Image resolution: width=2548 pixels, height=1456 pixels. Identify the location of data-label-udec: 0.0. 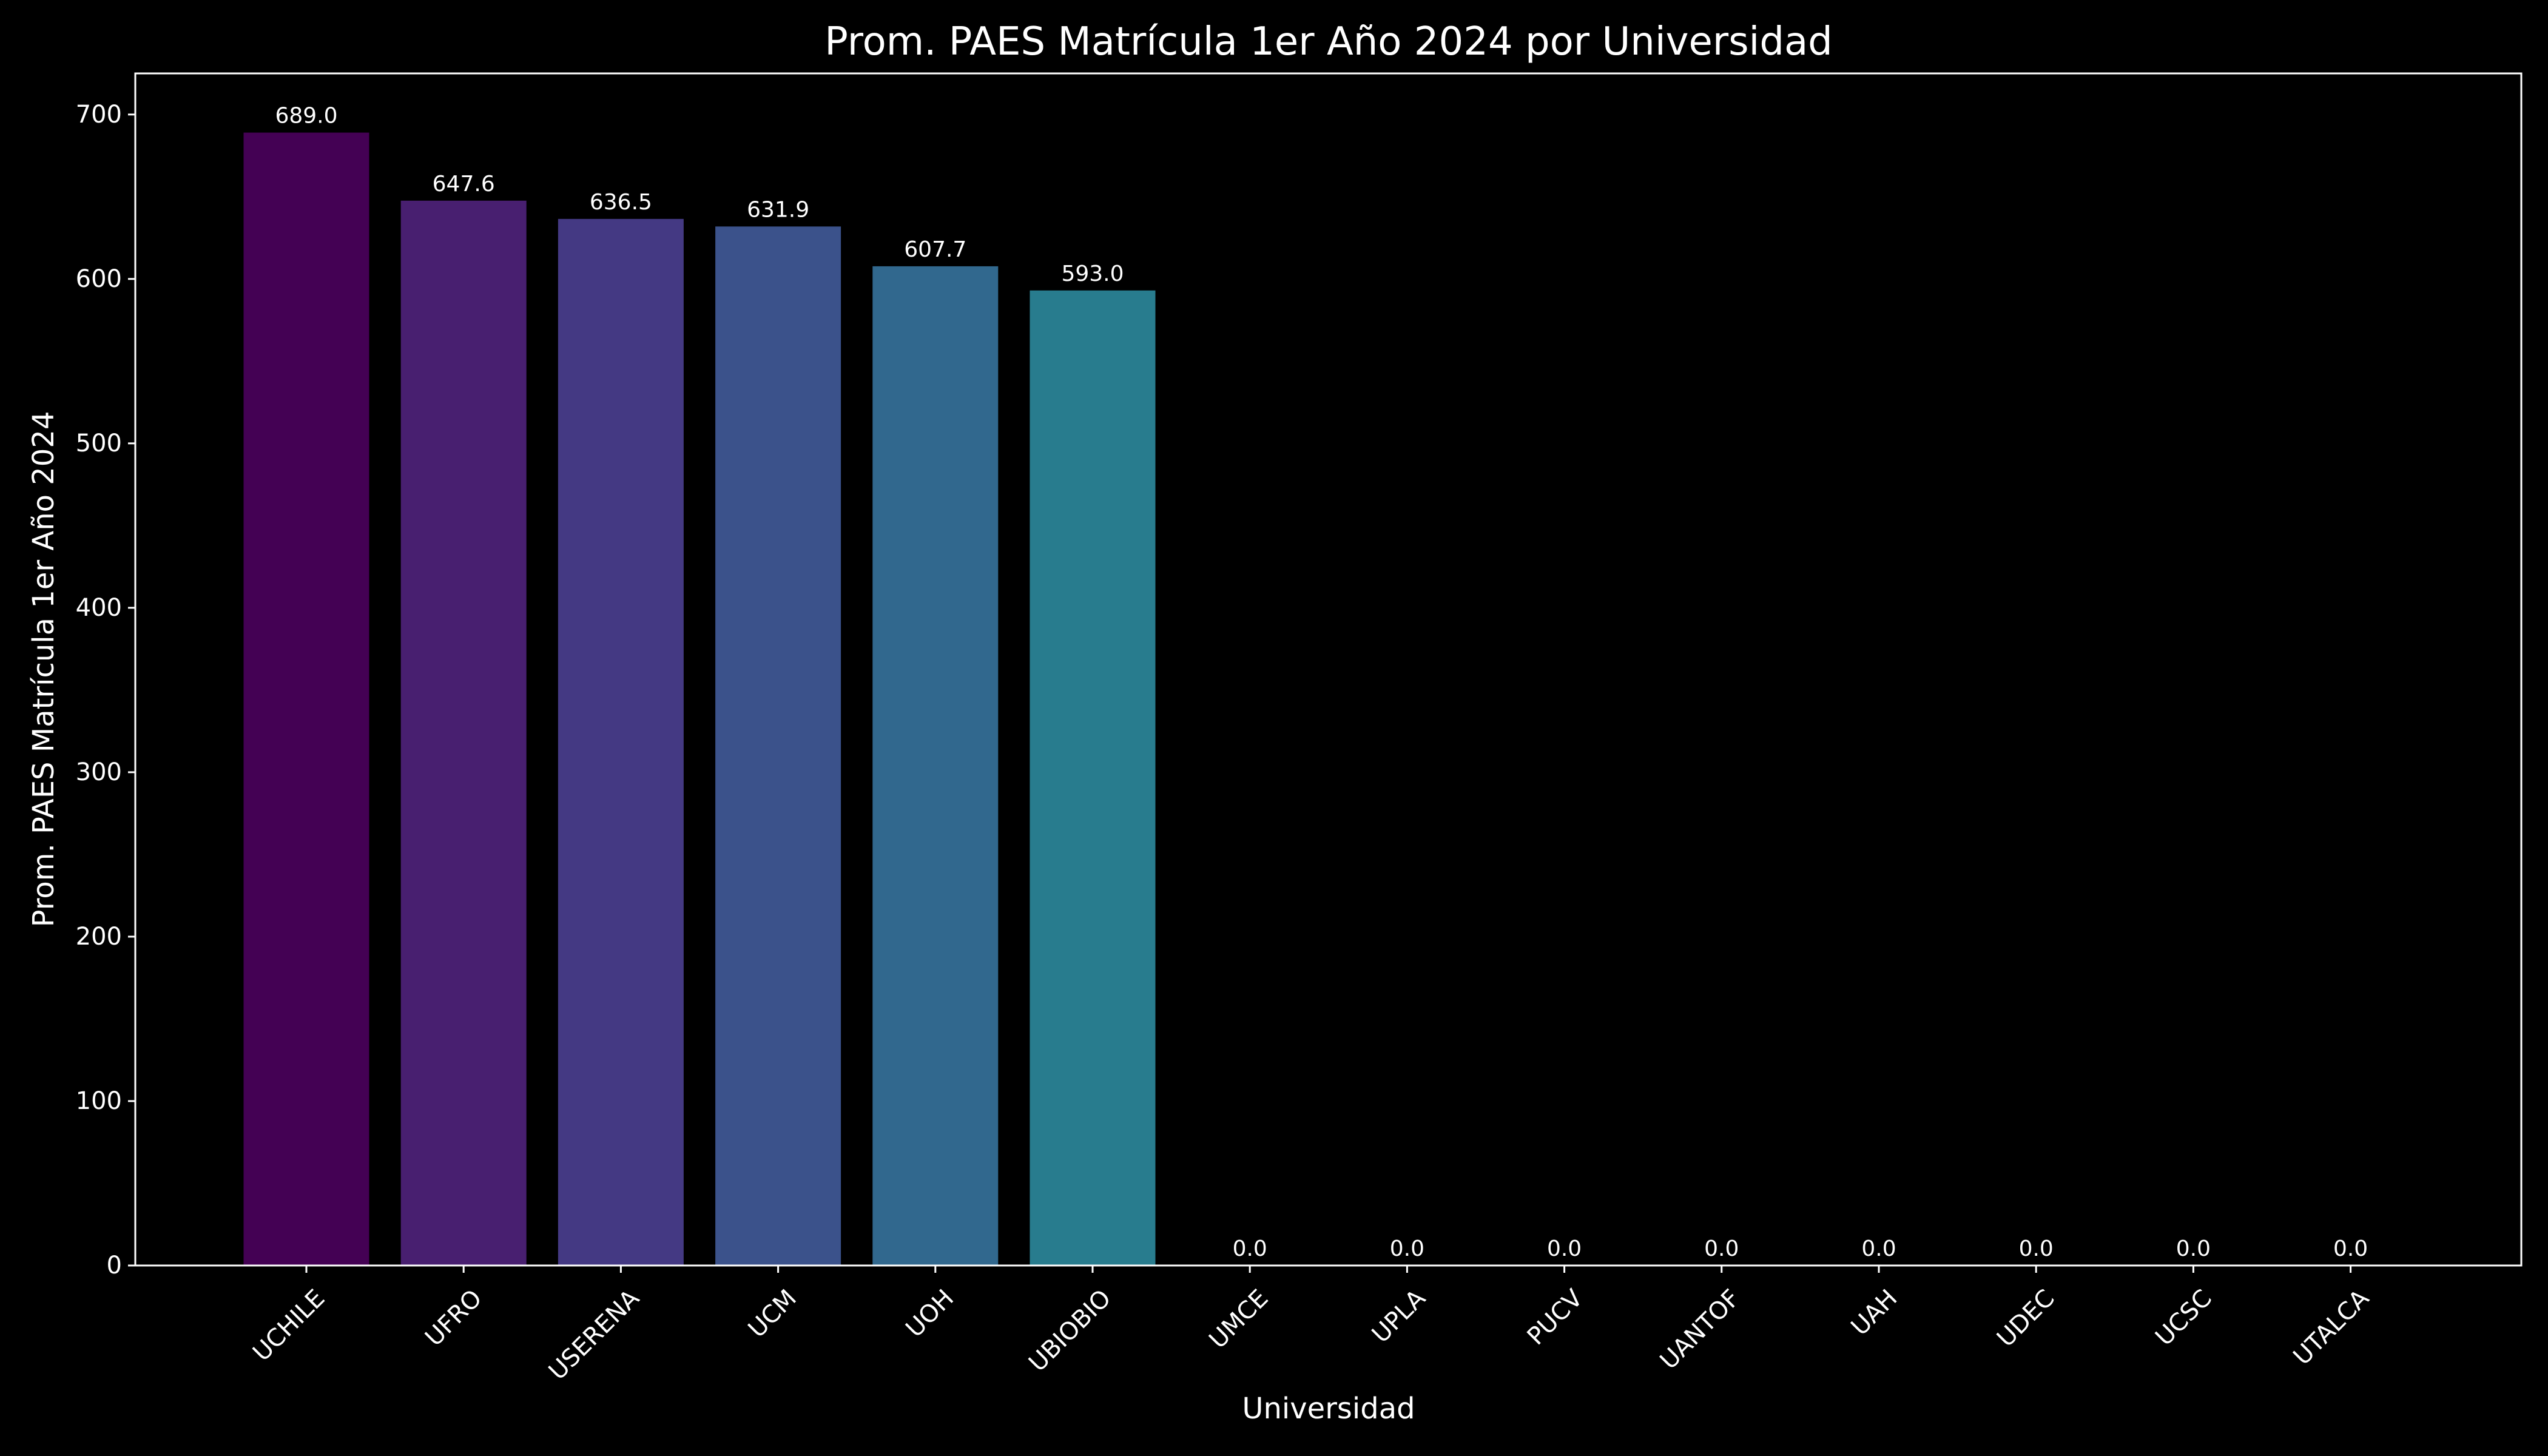
(2036, 1248).